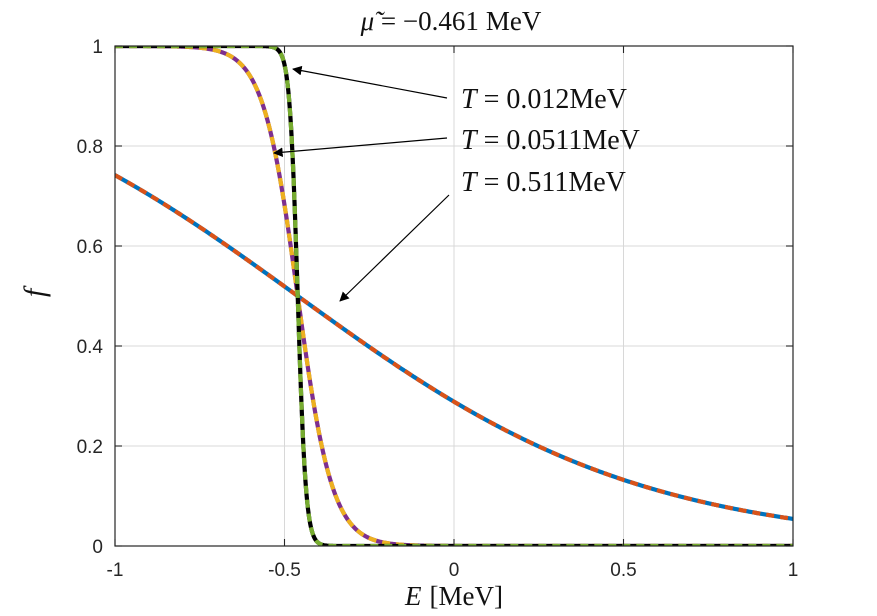 Image resolution: width=877 pixels, height=616 pixels. Describe the element at coordinates (413, 596) in the screenshot. I see `x-axis-label-symbol: E` at that location.